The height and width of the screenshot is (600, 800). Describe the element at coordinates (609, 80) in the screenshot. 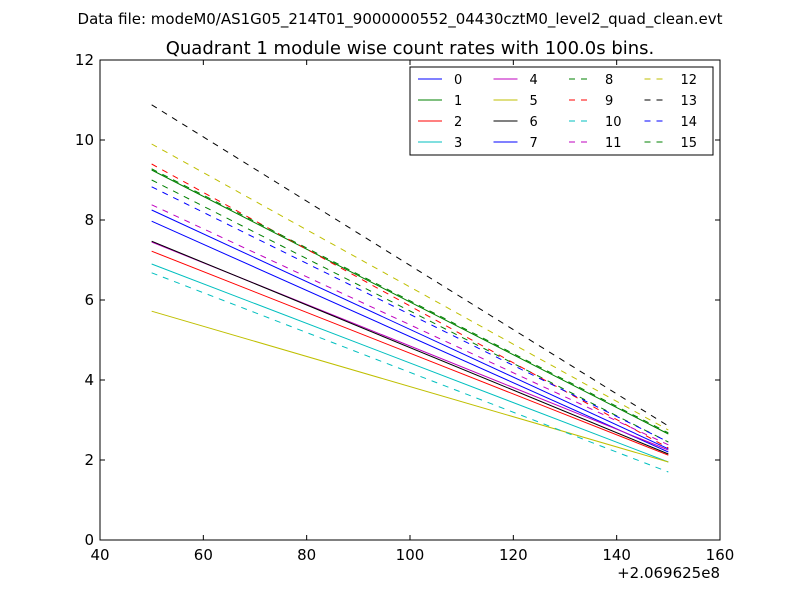

I see `legend-label-8: 8` at that location.